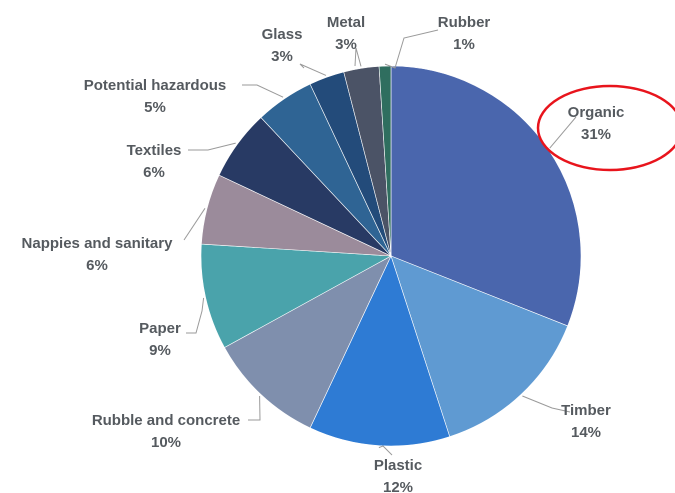 This screenshot has width=675, height=493. Describe the element at coordinates (358, 57) in the screenshot. I see `leader-line-metal` at that location.